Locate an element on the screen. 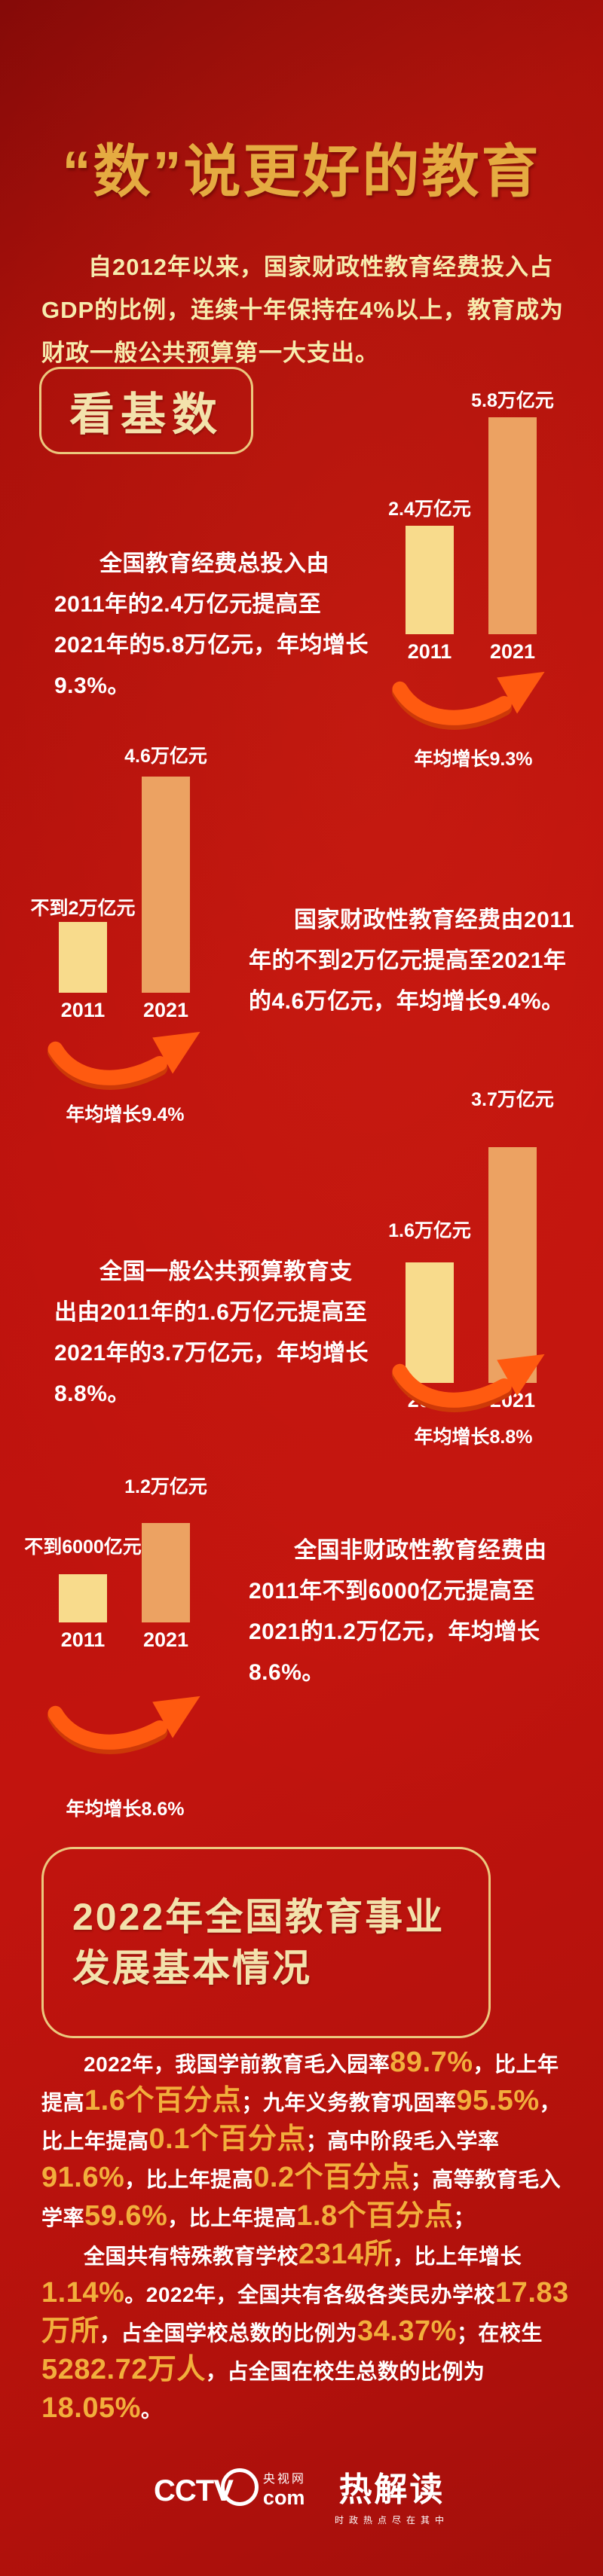 The image size is (603, 2576). footer: CCTV 央视网 com 热解读 时政热点尽在其中 is located at coordinates (301, 2497).